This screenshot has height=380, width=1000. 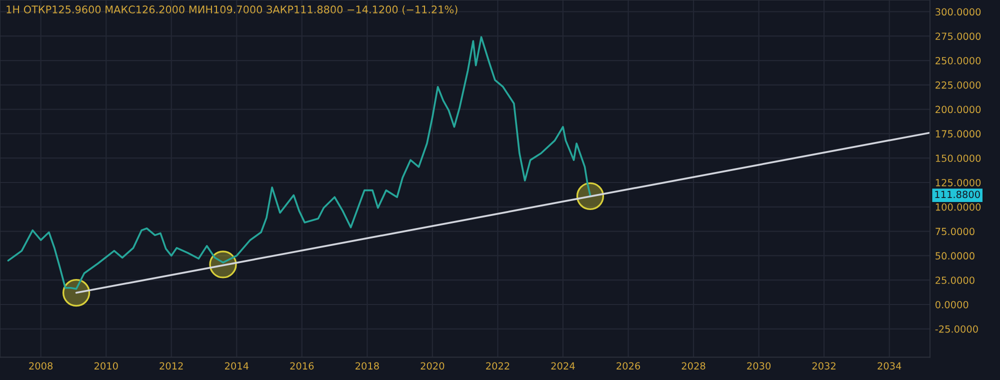 What do you see at coordinates (955, 232) in the screenshot?
I see `y-tick-label: 75.0000` at bounding box center [955, 232].